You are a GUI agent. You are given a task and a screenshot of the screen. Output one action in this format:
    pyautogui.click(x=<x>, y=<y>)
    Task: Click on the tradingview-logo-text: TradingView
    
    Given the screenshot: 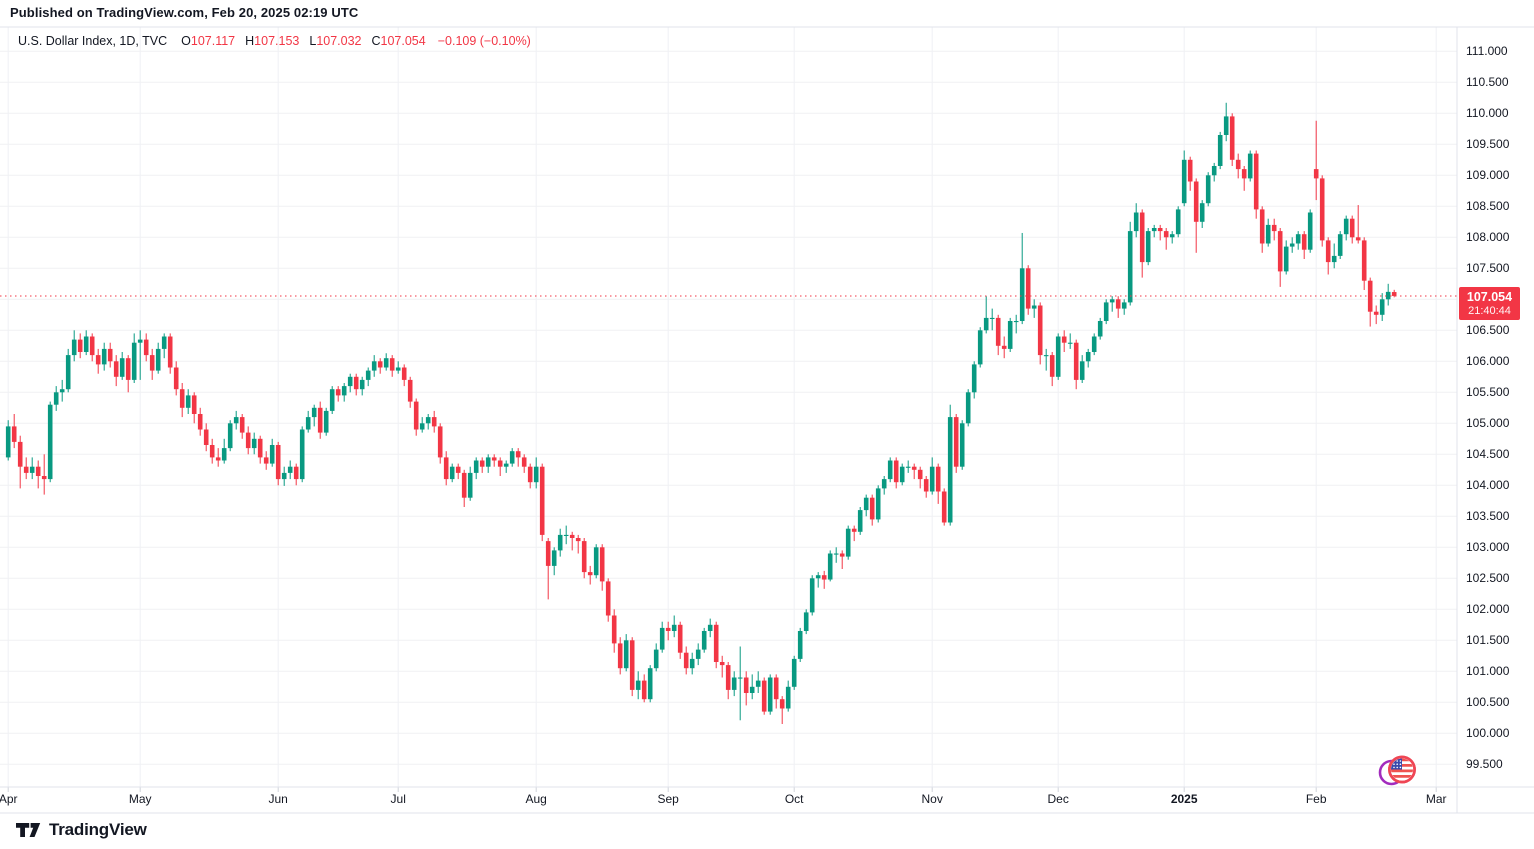 What is the action you would take?
    pyautogui.click(x=98, y=829)
    